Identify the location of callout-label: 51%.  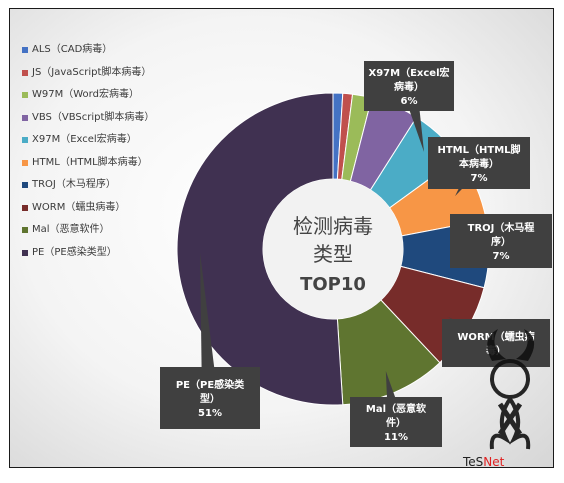
(210, 413).